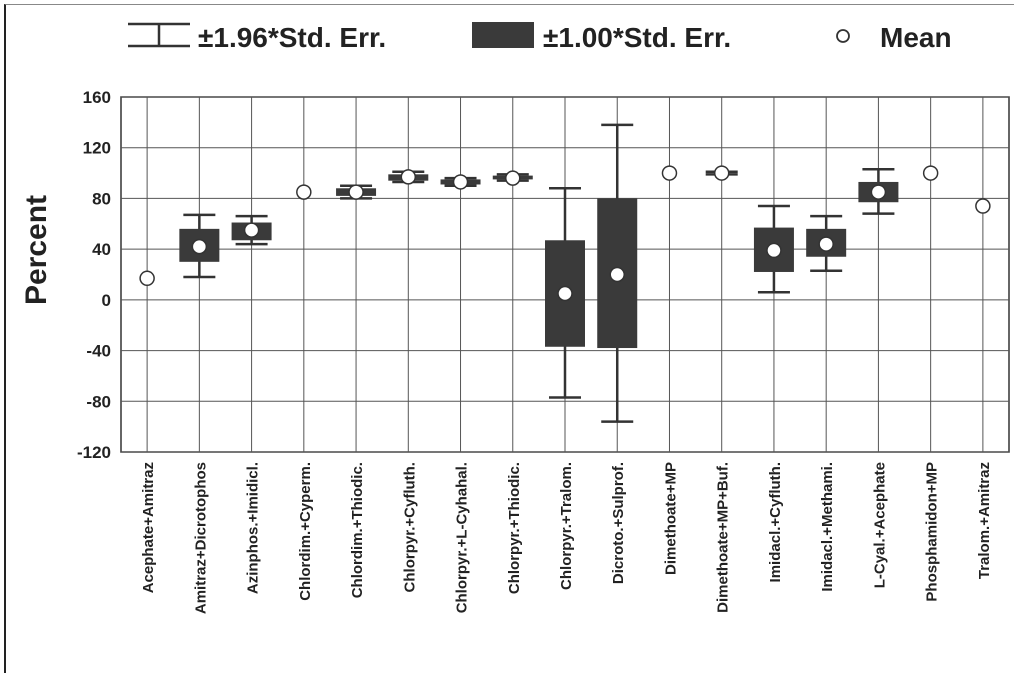 The height and width of the screenshot is (677, 1019). What do you see at coordinates (637, 37) in the screenshot?
I see `legend-label-box: ±1.00*Std. Err.` at bounding box center [637, 37].